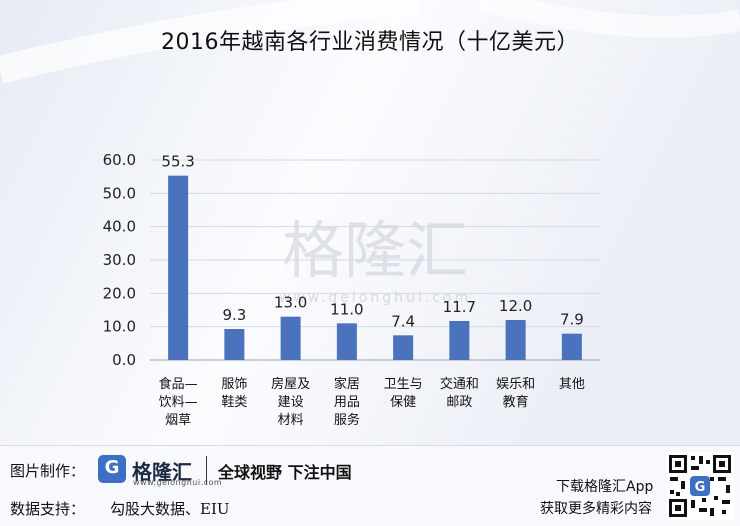 The height and width of the screenshot is (526, 740). I want to click on qr-code-icon: G, so click(700, 486).